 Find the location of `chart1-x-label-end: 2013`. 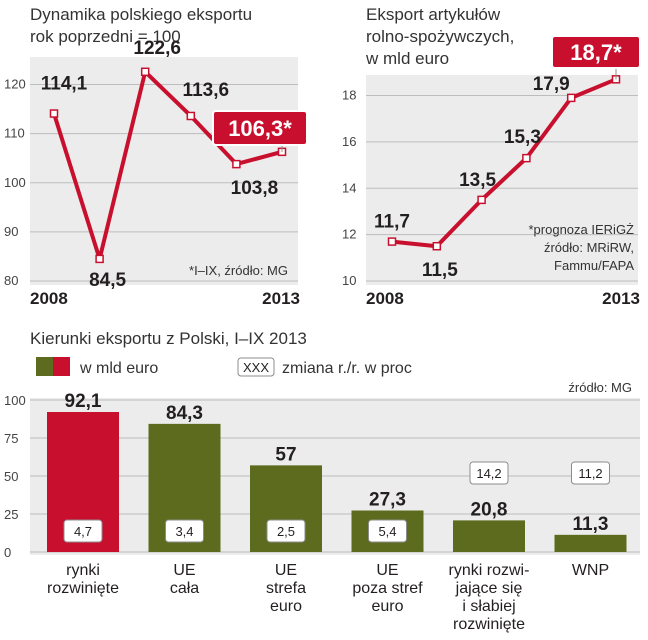

chart1-x-label-end: 2013 is located at coordinates (281, 298).